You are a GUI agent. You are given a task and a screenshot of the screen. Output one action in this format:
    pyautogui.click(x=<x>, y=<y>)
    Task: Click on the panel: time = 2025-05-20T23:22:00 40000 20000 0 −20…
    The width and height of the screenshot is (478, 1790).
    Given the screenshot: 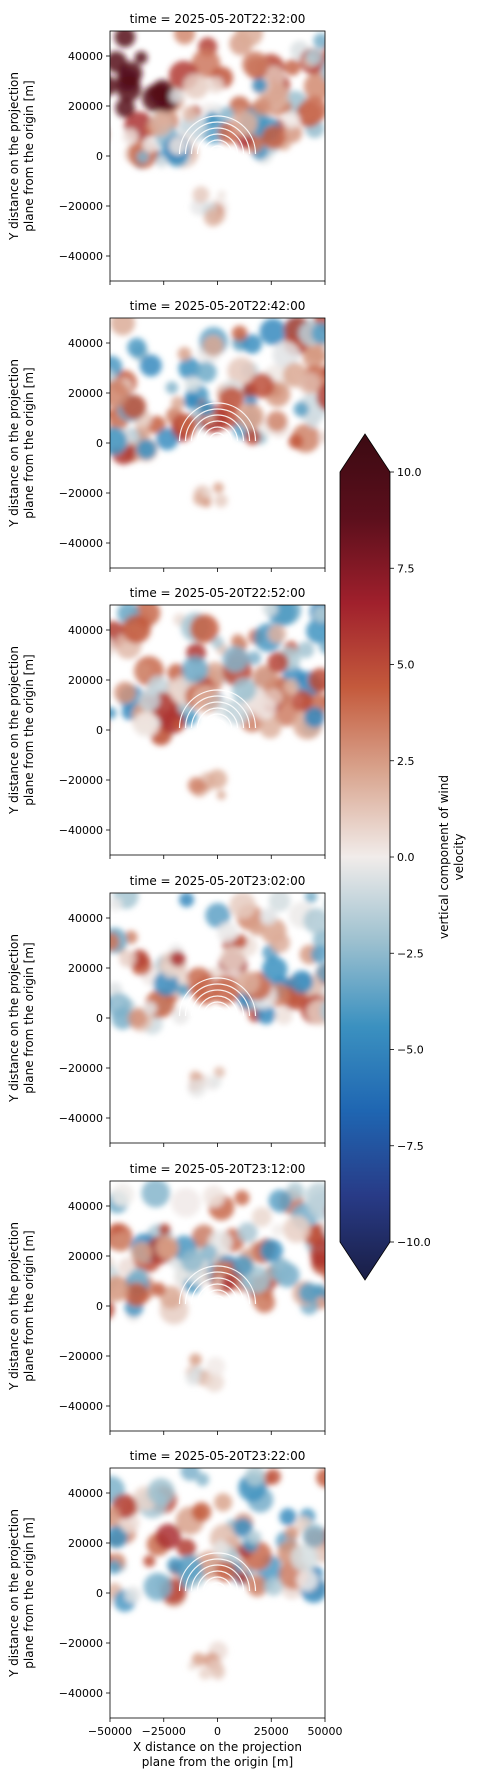 What is the action you would take?
    pyautogui.click(x=217, y=1593)
    